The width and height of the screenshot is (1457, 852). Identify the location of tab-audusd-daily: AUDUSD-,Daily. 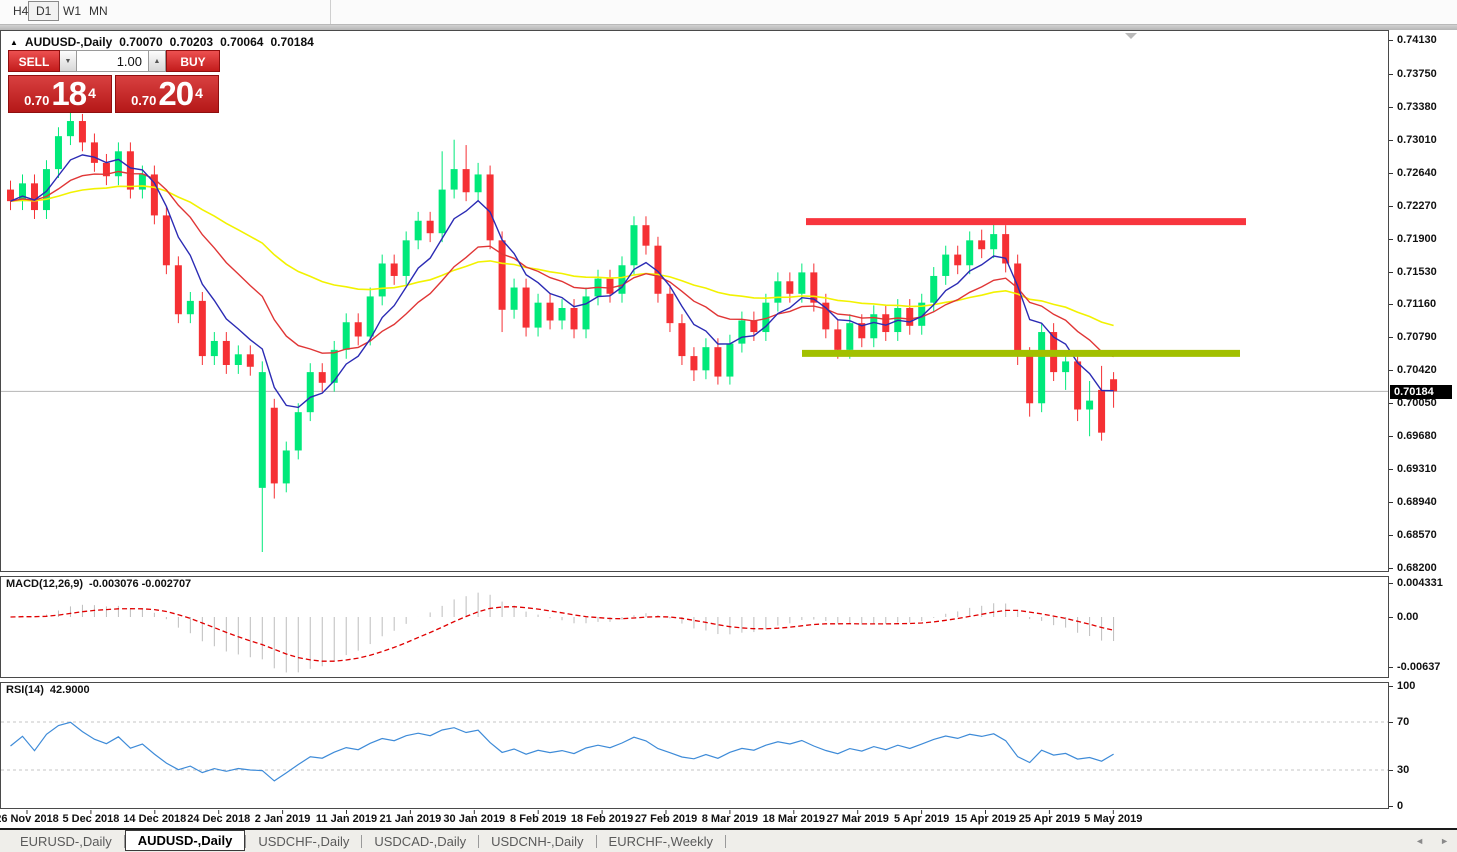
(185, 840).